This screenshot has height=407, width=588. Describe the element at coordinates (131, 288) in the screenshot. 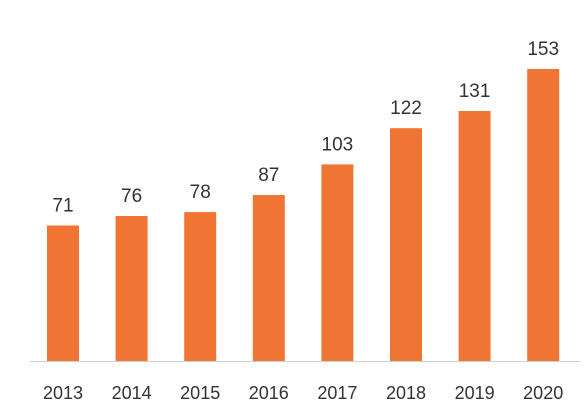

I see `bar-2014` at that location.